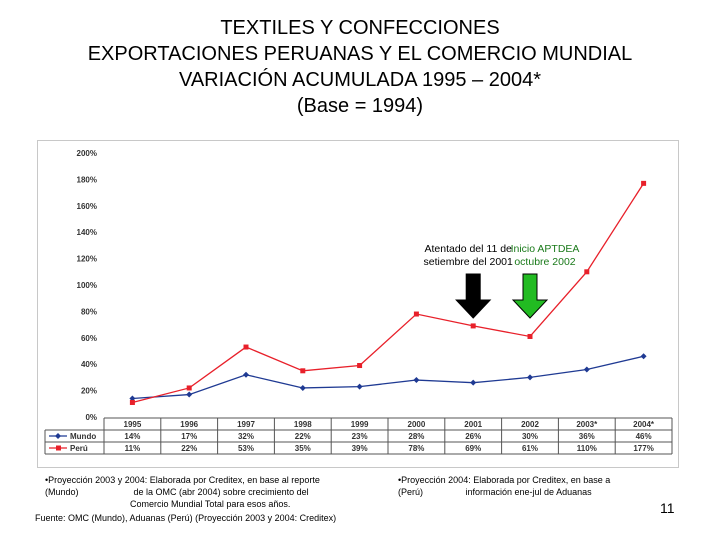 This screenshot has width=720, height=540. Describe the element at coordinates (89, 338) in the screenshot. I see `y-tick-label: 60%` at that location.